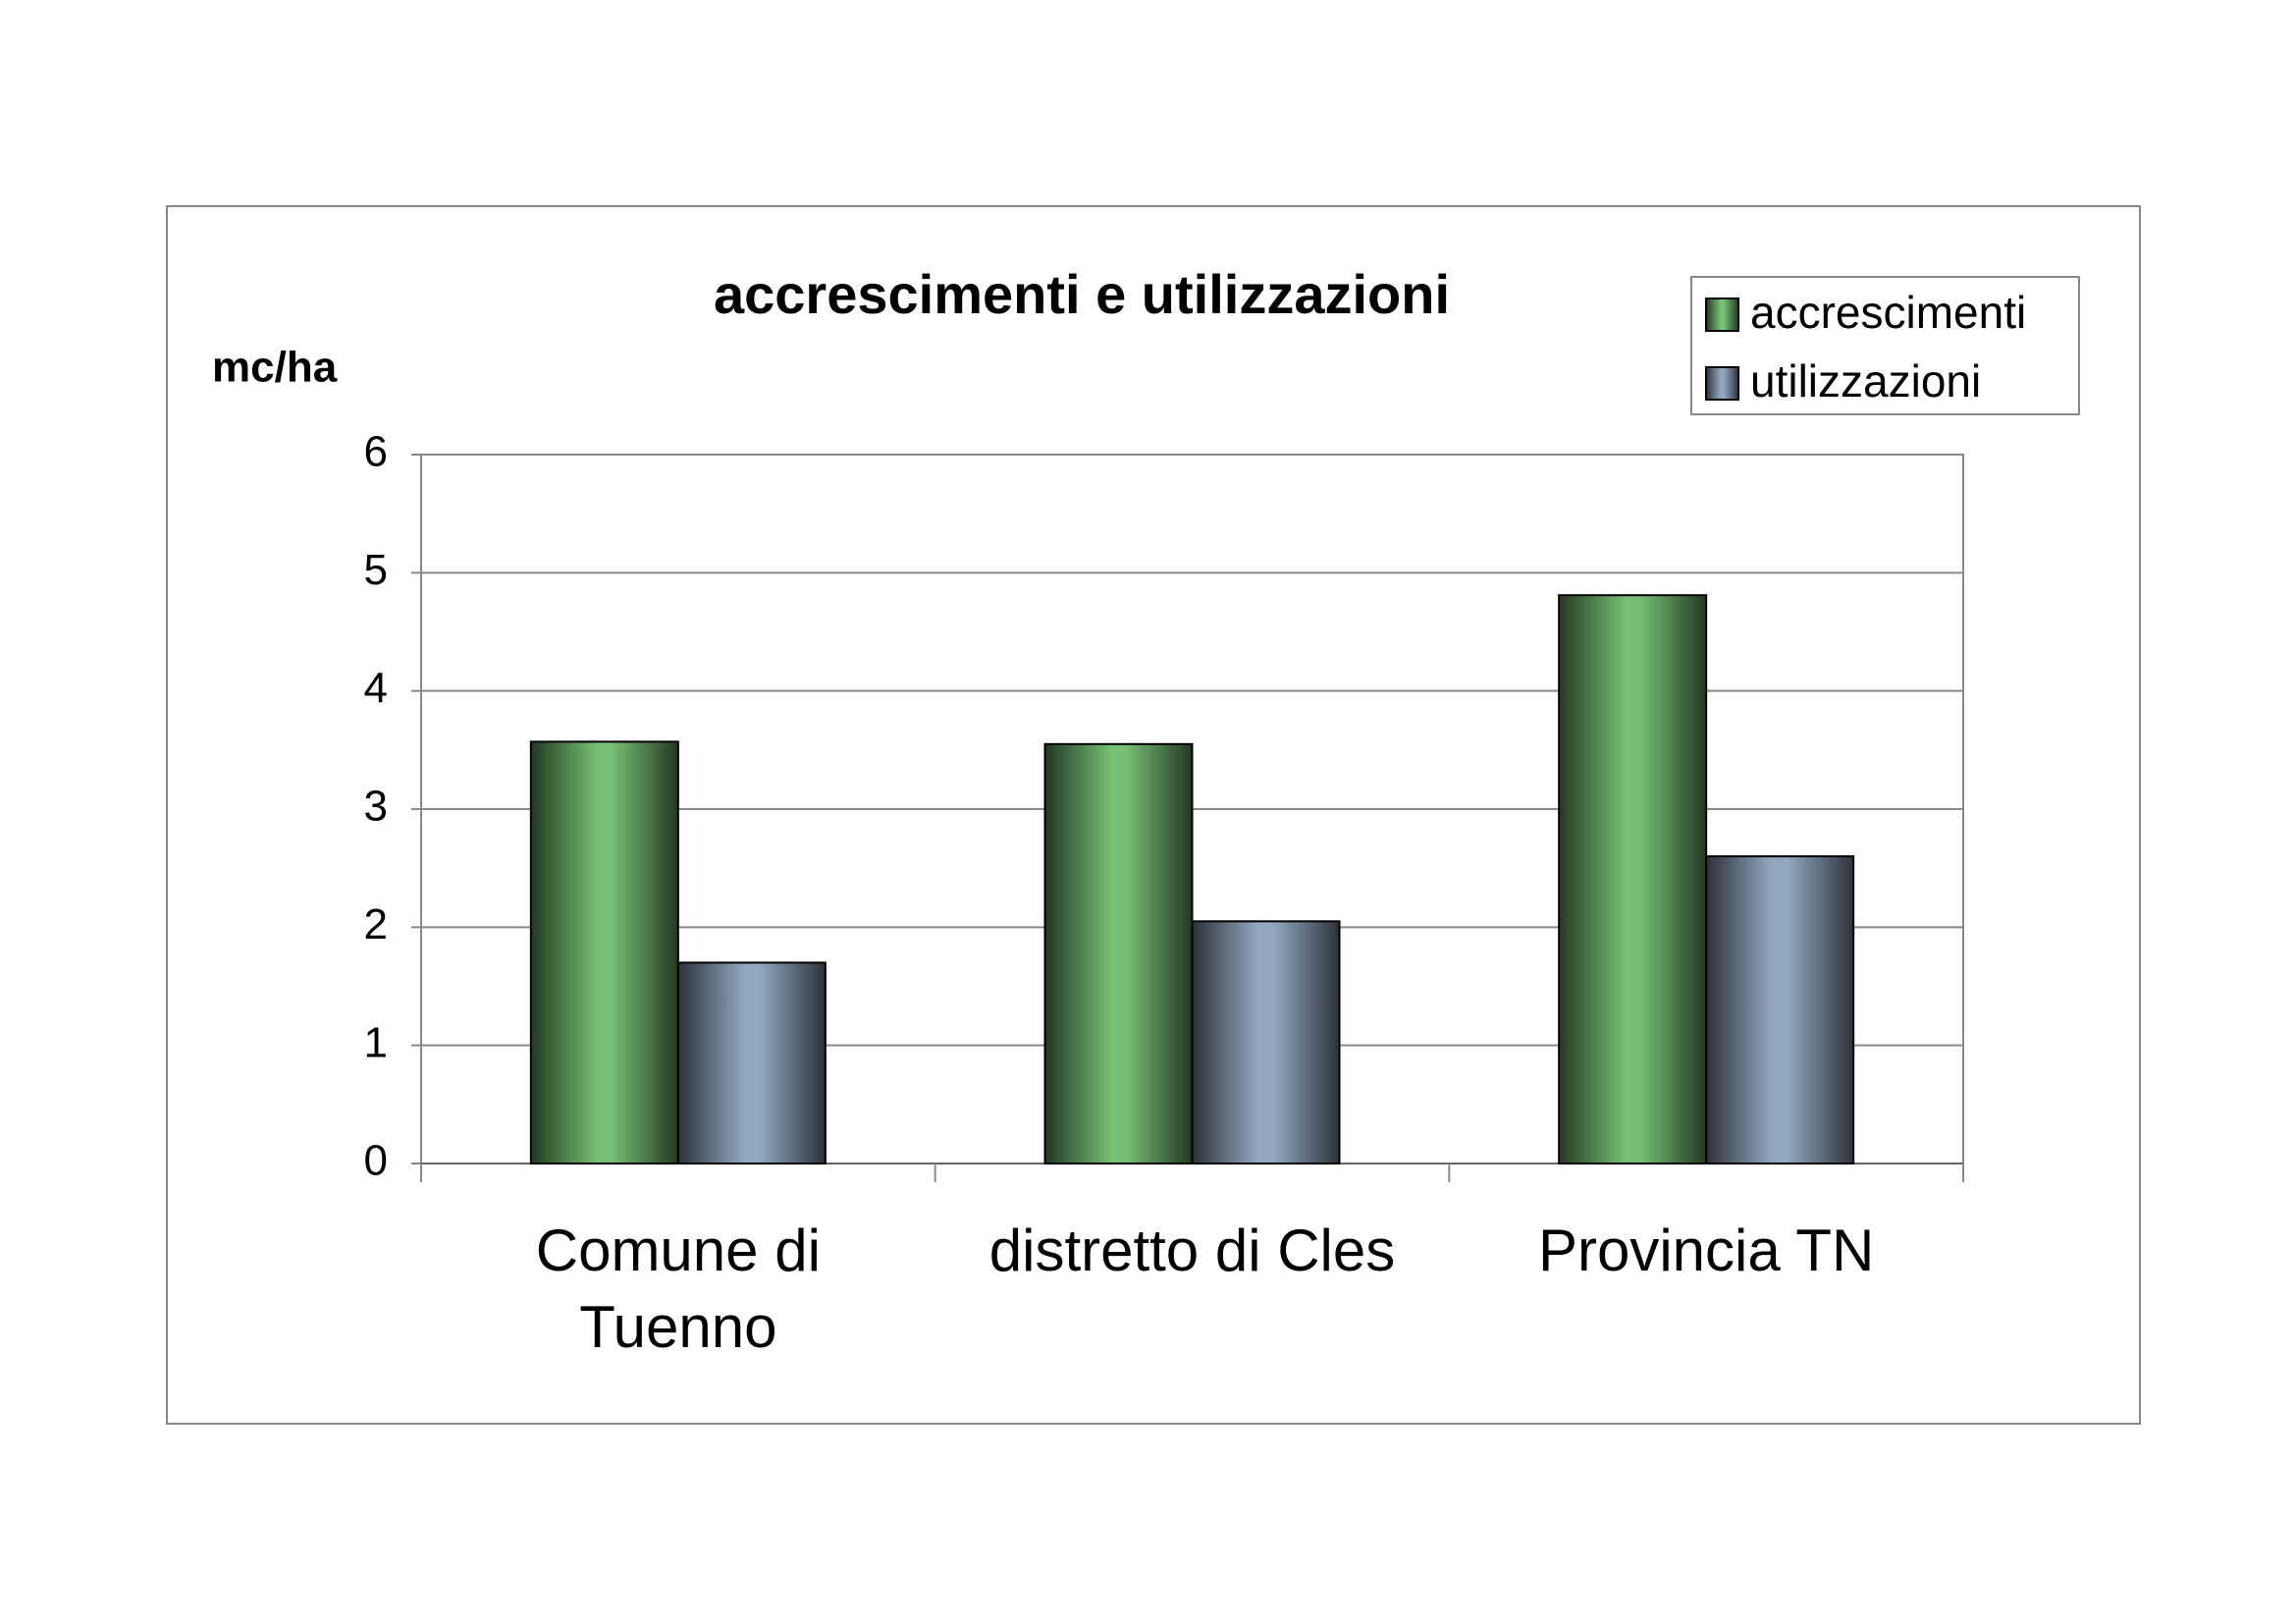  Describe the element at coordinates (1082, 294) in the screenshot. I see `chart-title: accrescimenti e utilizzazioni` at that location.